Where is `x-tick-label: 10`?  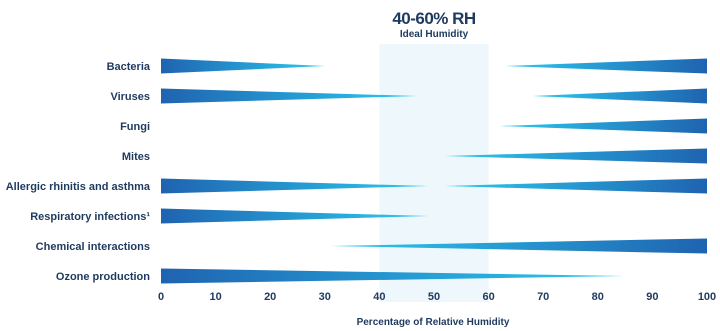 x-tick-label: 10 is located at coordinates (215, 297).